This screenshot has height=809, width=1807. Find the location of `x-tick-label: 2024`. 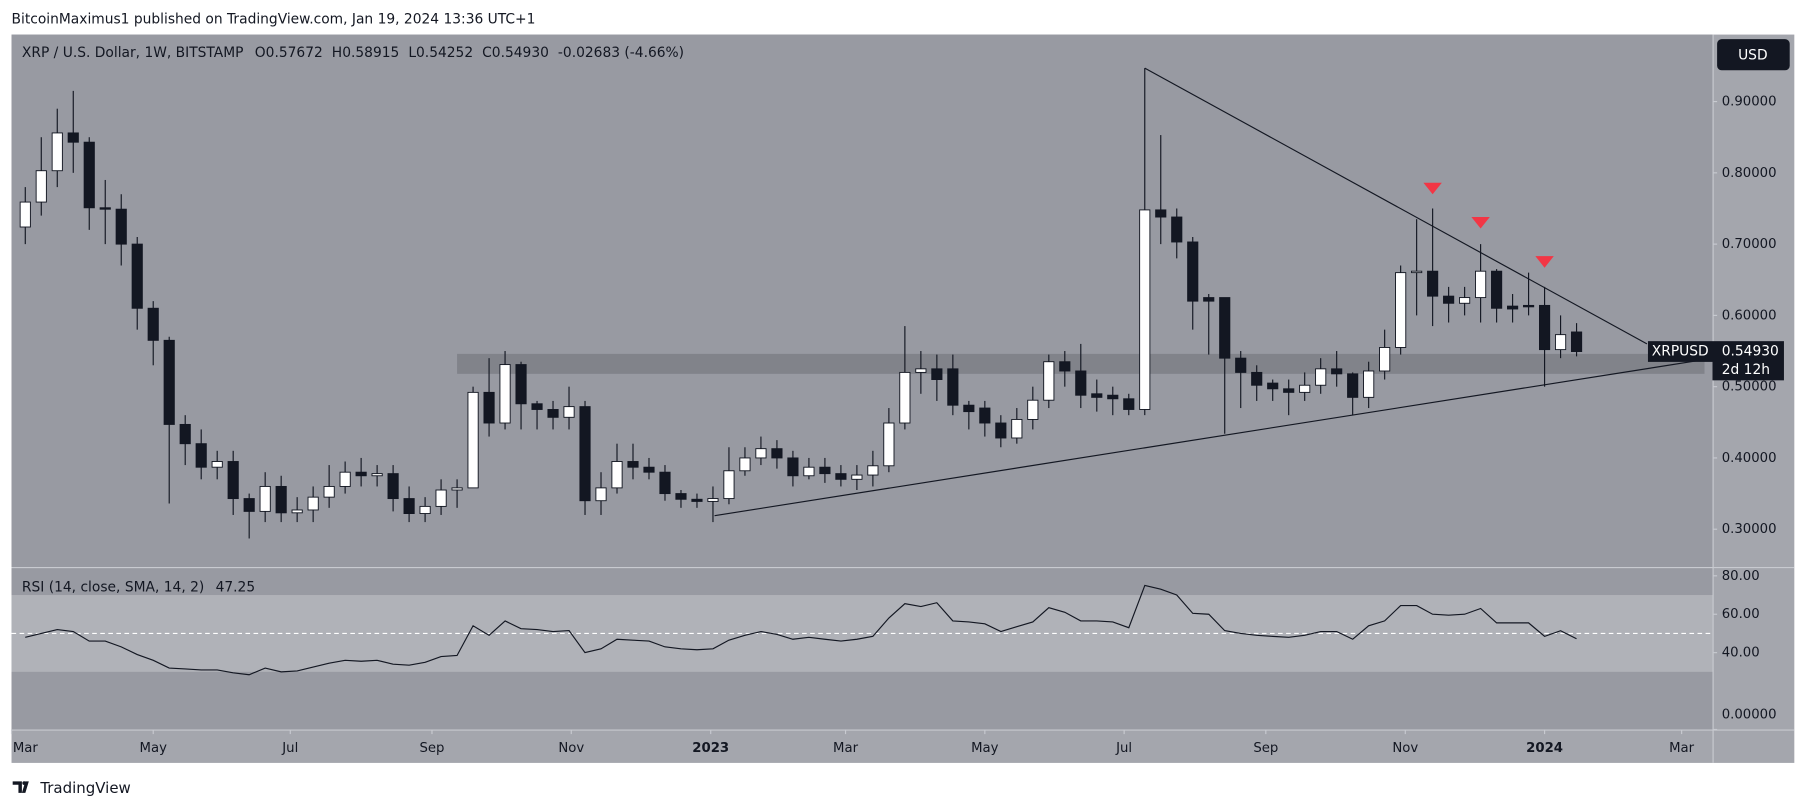

x-tick-label: 2024 is located at coordinates (1544, 748).